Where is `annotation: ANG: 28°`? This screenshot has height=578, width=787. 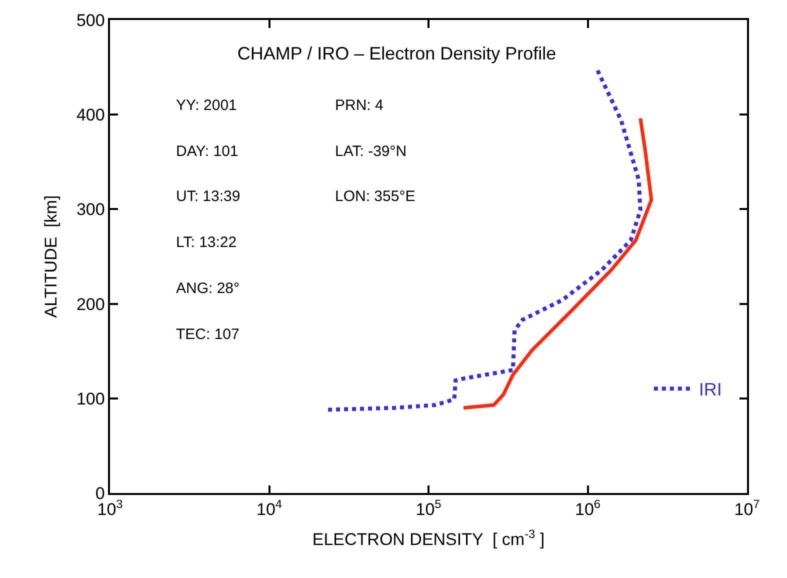 annotation: ANG: 28° is located at coordinates (208, 288).